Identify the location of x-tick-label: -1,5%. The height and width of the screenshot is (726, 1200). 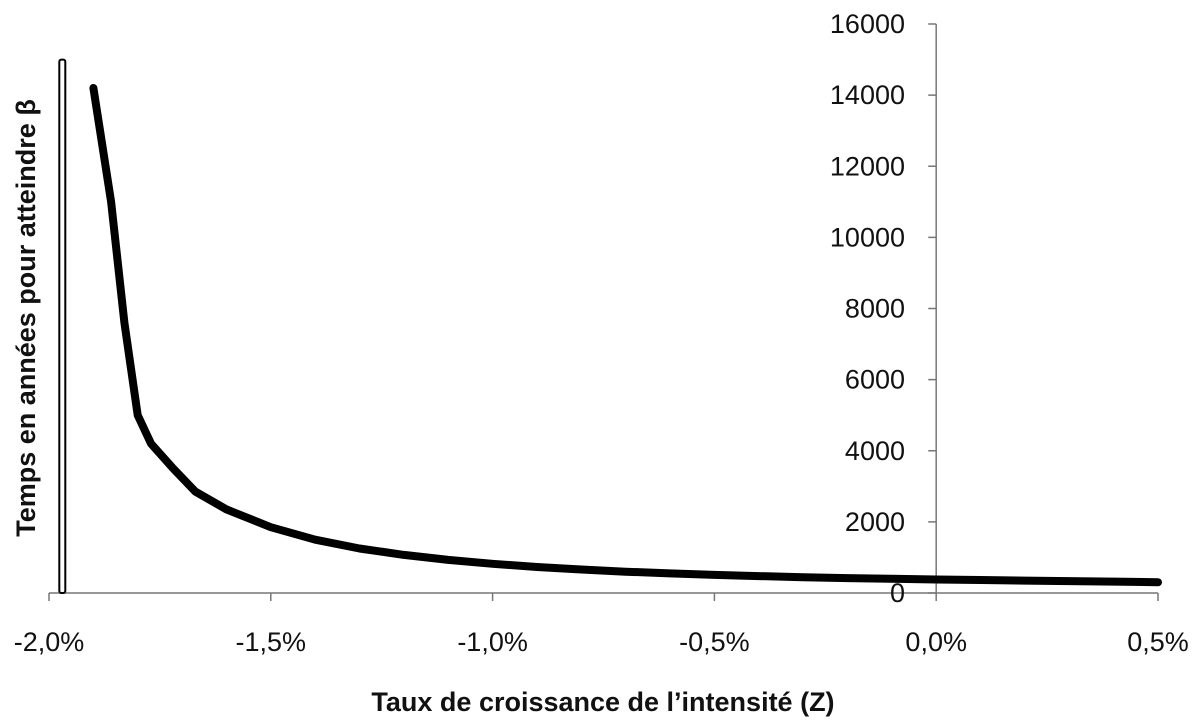
(271, 642).